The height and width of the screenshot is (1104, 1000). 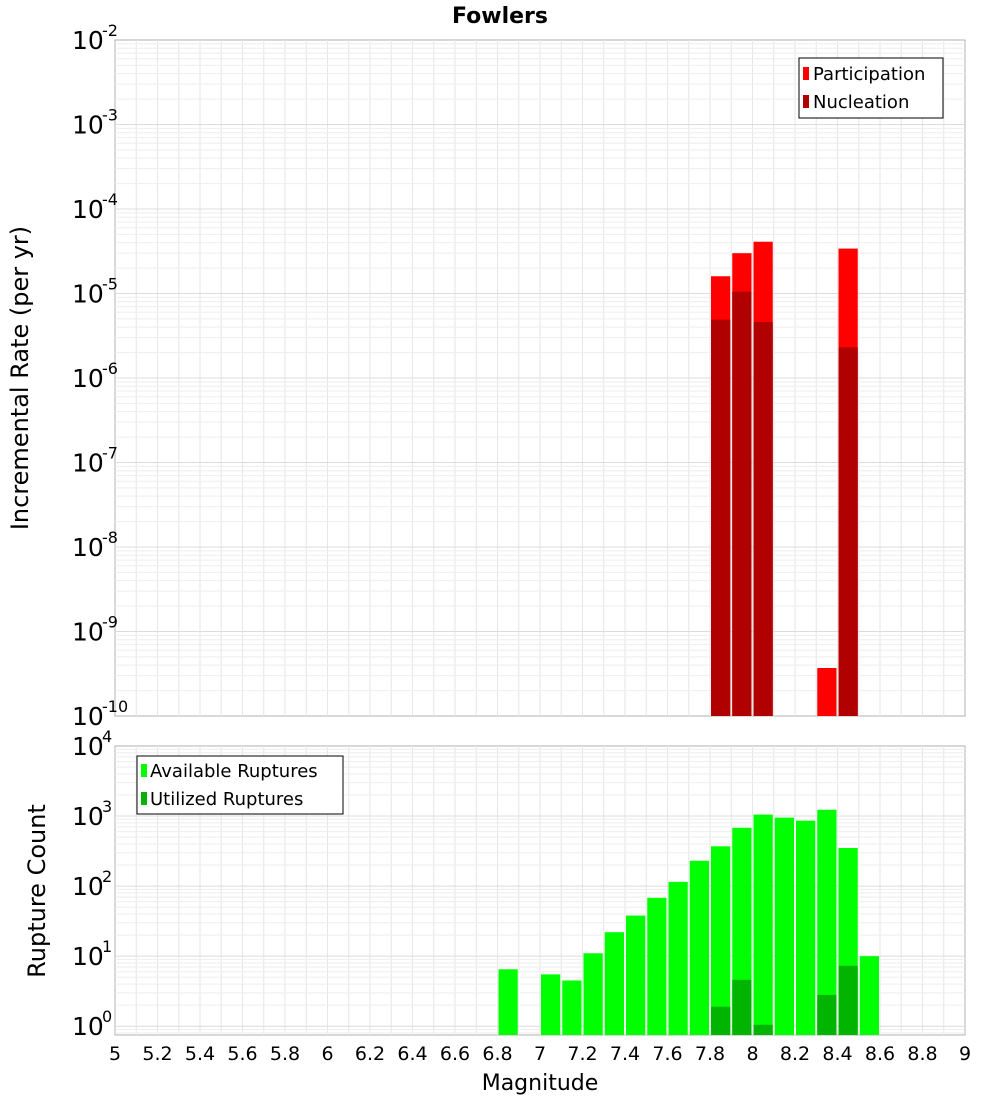 I want to click on y-tick-exponent: 1, so click(x=107, y=946).